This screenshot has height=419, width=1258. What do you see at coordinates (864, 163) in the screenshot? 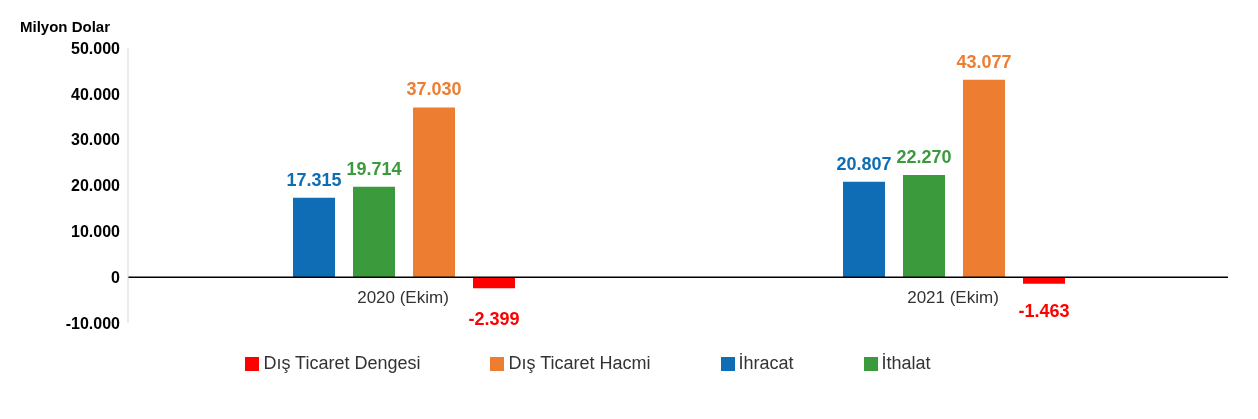
I see `data-label: 20.807` at bounding box center [864, 163].